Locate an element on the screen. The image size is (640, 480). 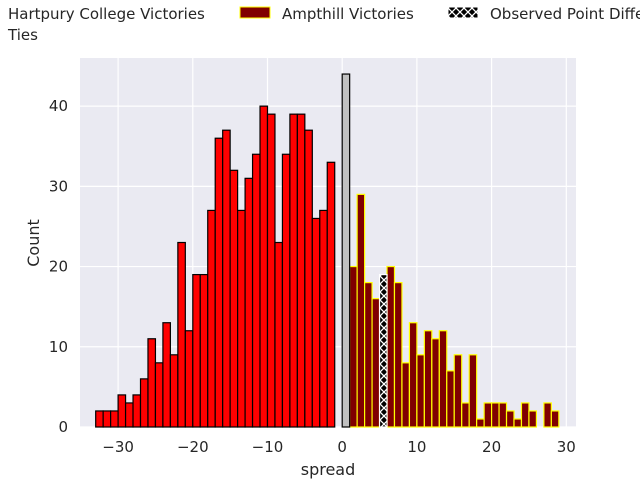
y-tick-label: 30 is located at coordinates (58, 186).